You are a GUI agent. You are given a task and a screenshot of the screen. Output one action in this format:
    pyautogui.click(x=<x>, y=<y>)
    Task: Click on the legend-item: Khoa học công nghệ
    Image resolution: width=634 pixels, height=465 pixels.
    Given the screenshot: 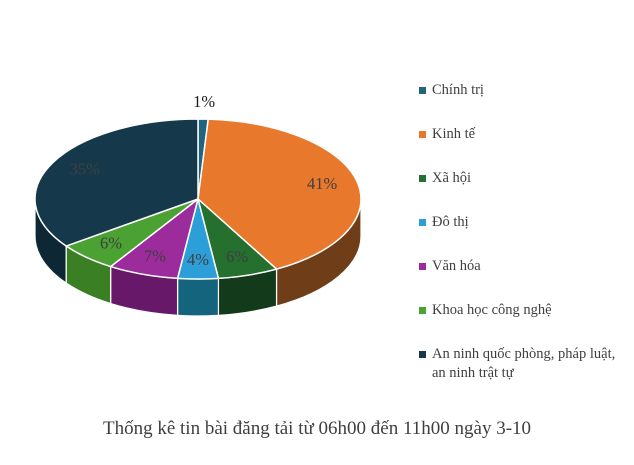 What is the action you would take?
    pyautogui.click(x=520, y=310)
    